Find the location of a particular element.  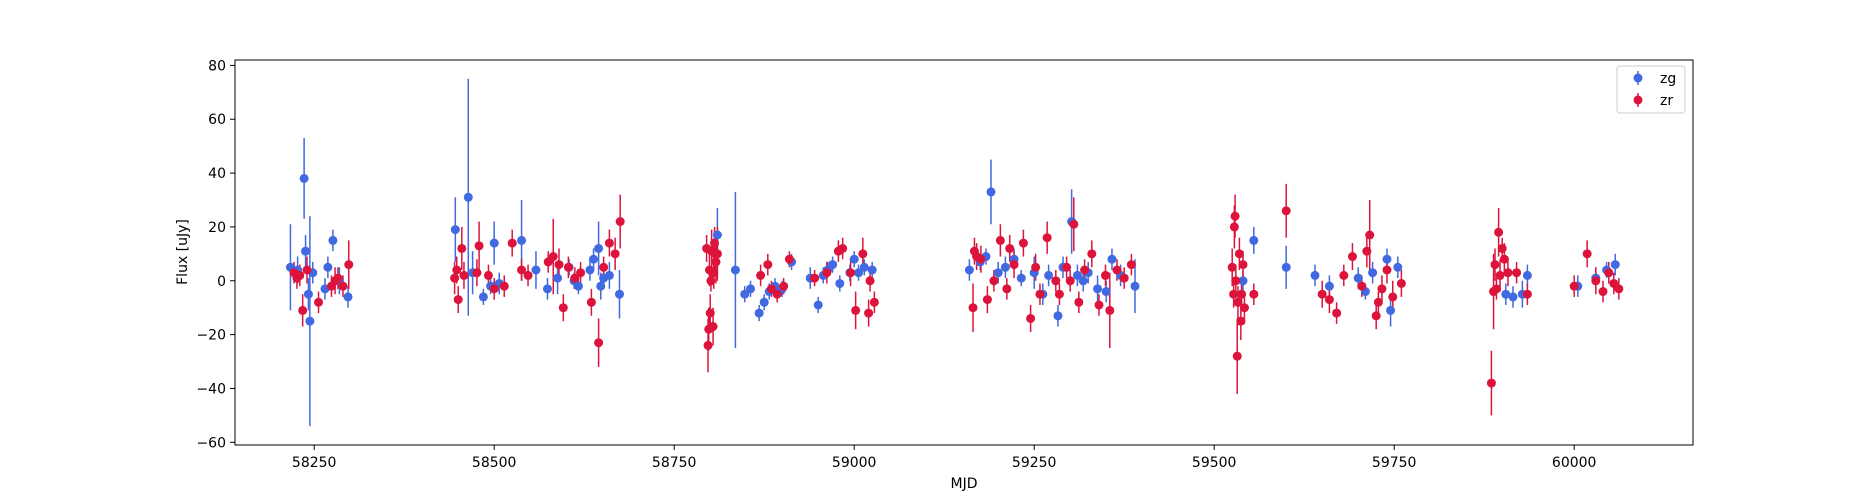

x-tick-label: 59250 is located at coordinates (1034, 463).